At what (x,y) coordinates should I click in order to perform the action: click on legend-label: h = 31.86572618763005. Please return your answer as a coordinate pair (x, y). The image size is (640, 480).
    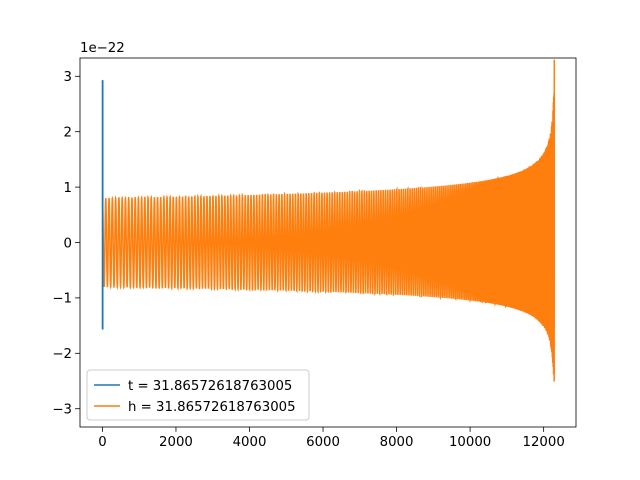
    Looking at the image, I should click on (212, 407).